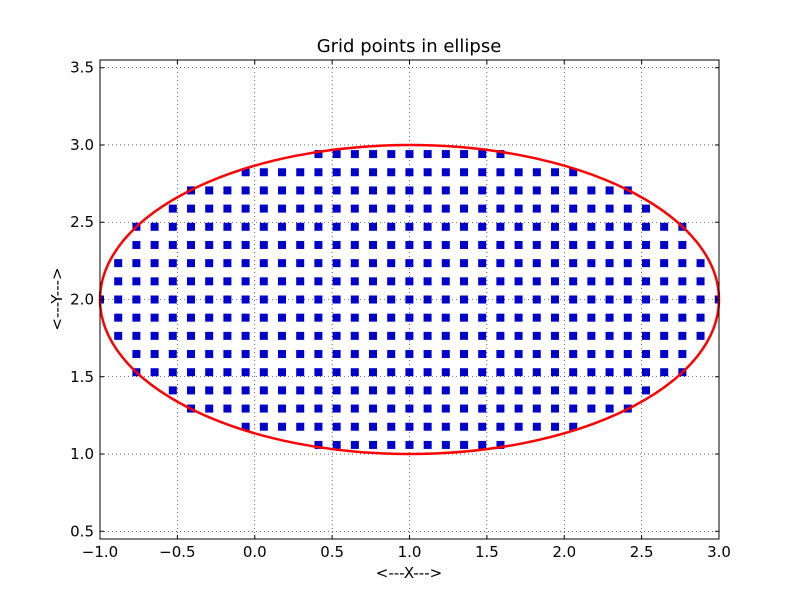  What do you see at coordinates (487, 552) in the screenshot?
I see `x-tick-label: 1.5` at bounding box center [487, 552].